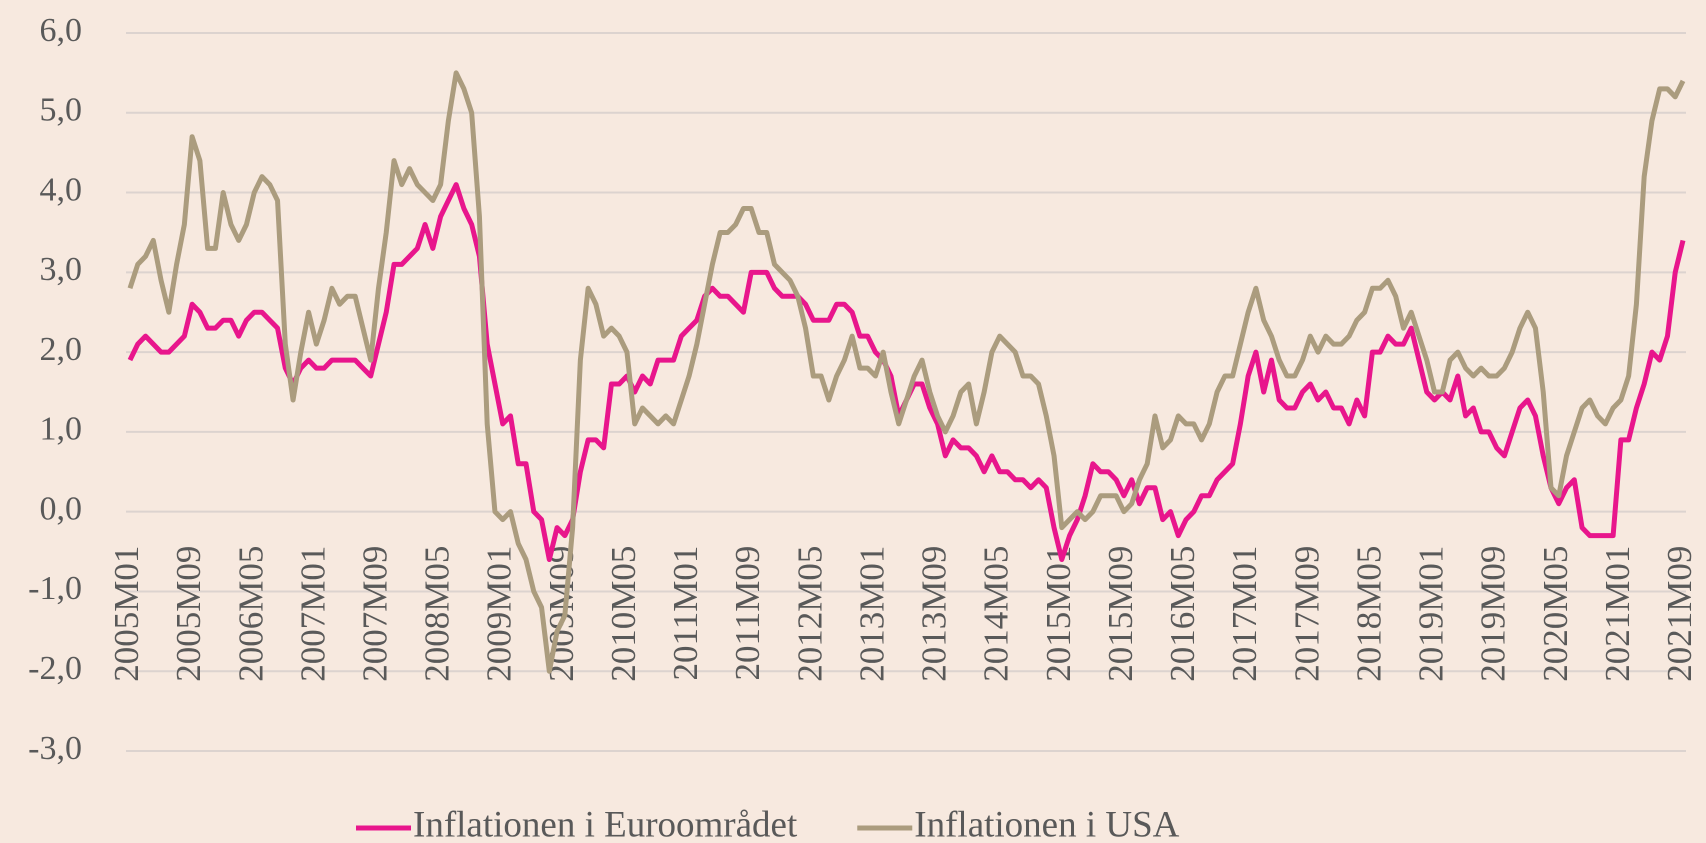 The image size is (1706, 843). Describe the element at coordinates (623, 614) in the screenshot. I see `x-tick-label: 2010M05` at that location.